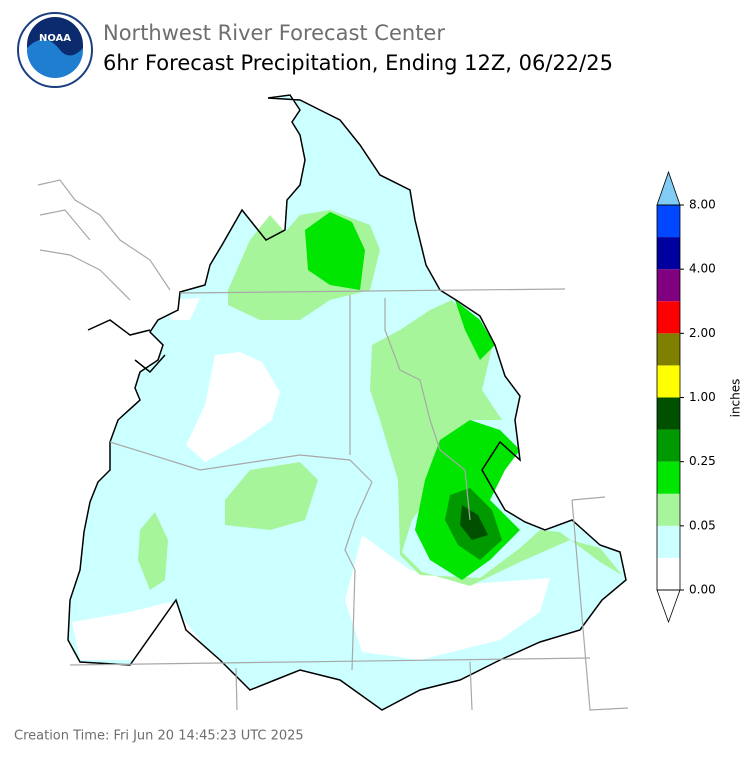  I want to click on colorbar-tick-label: 0.00, so click(702, 590).